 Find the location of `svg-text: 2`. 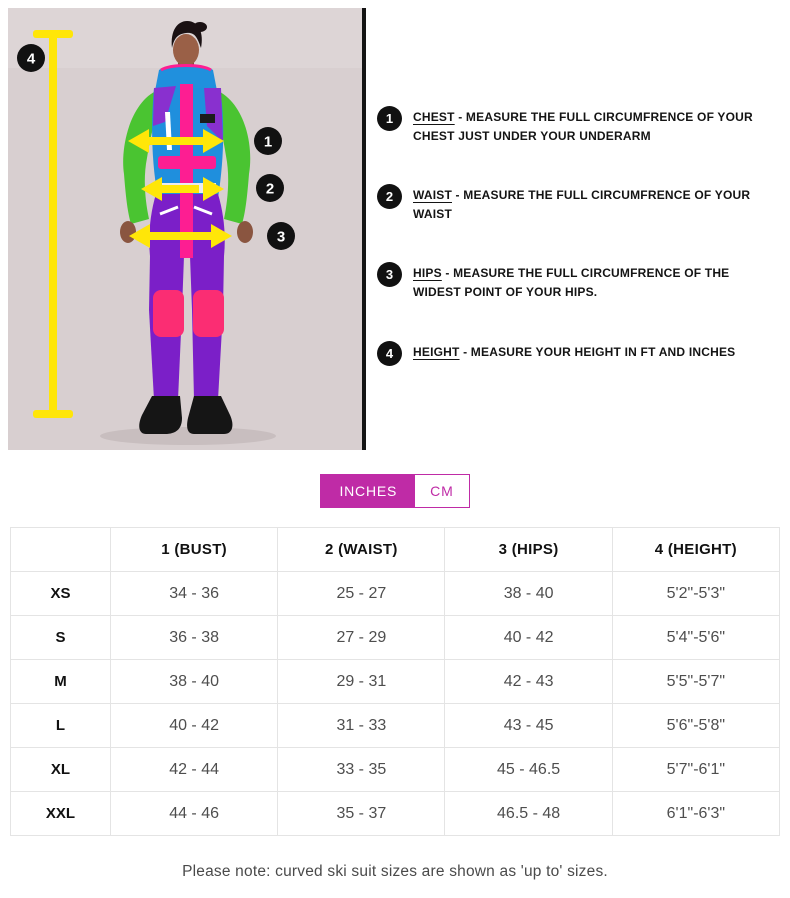

svg-text: 2 is located at coordinates (270, 189).